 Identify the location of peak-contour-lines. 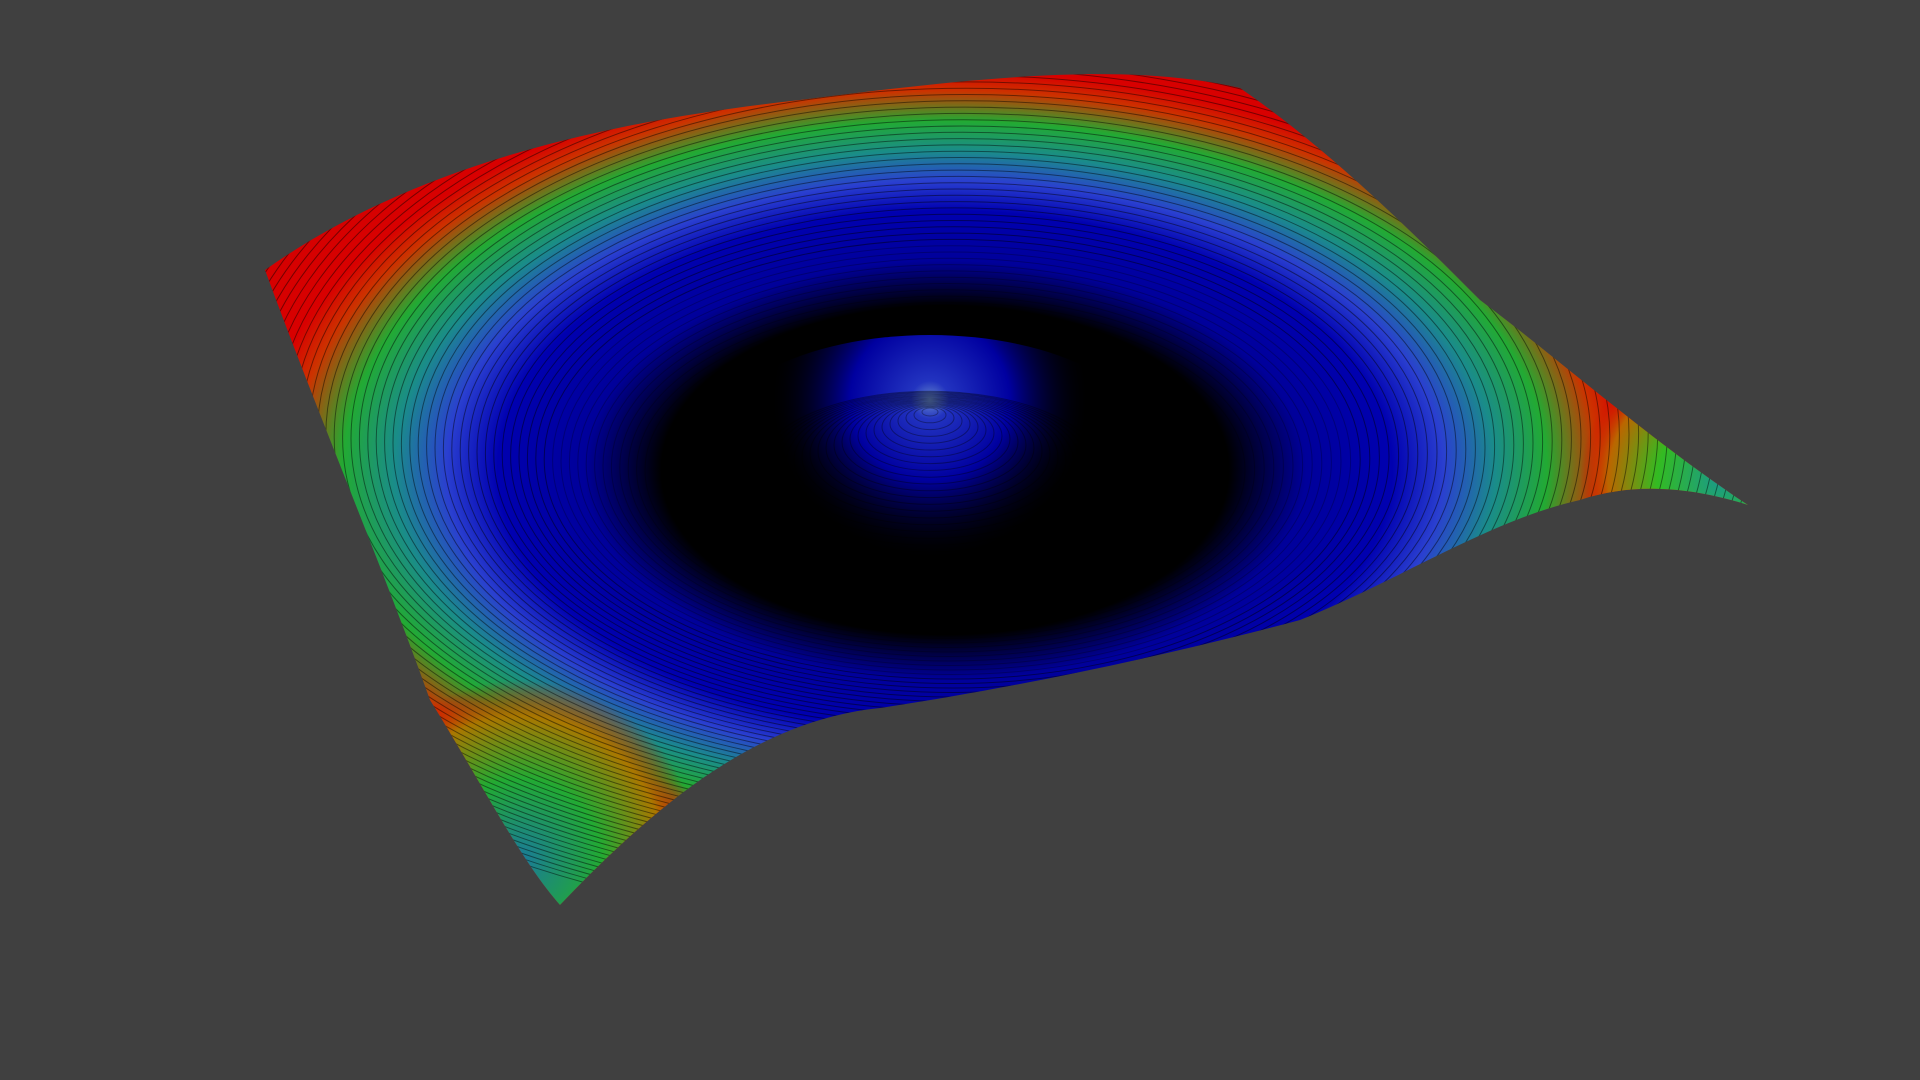
(930, 475).